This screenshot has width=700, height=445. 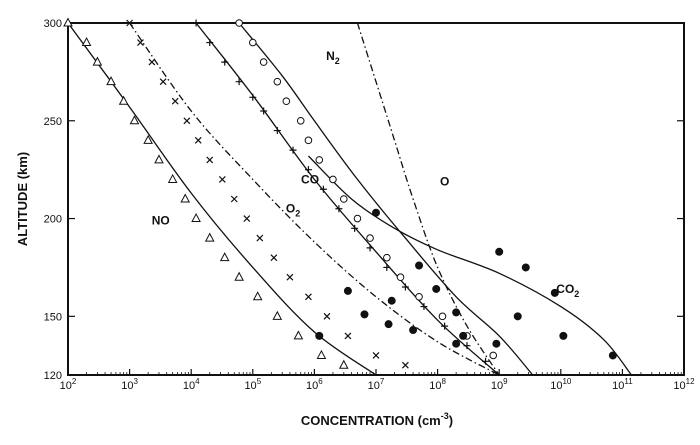 What do you see at coordinates (684, 384) in the screenshot?
I see `x-tick-label: 10¹²` at bounding box center [684, 384].